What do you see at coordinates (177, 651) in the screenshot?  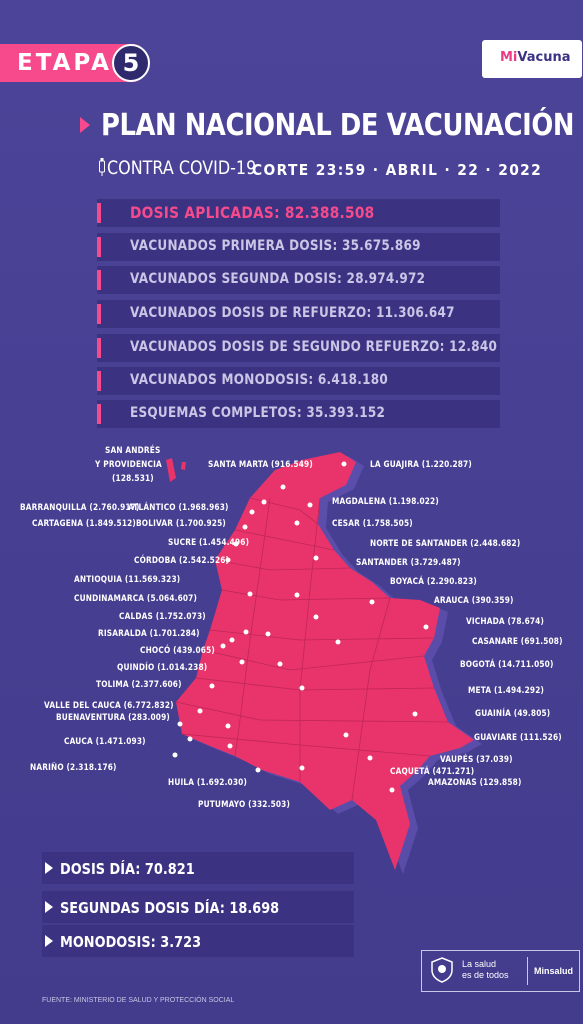 I see `map-label-choco: CHOCÓ (439.065)` at bounding box center [177, 651].